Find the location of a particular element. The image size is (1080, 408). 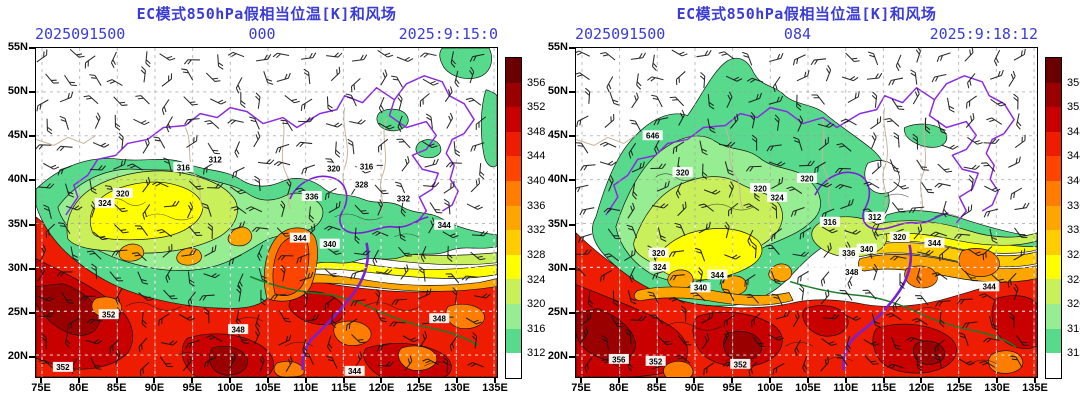

run-time: 2025091500 is located at coordinates (620, 34).